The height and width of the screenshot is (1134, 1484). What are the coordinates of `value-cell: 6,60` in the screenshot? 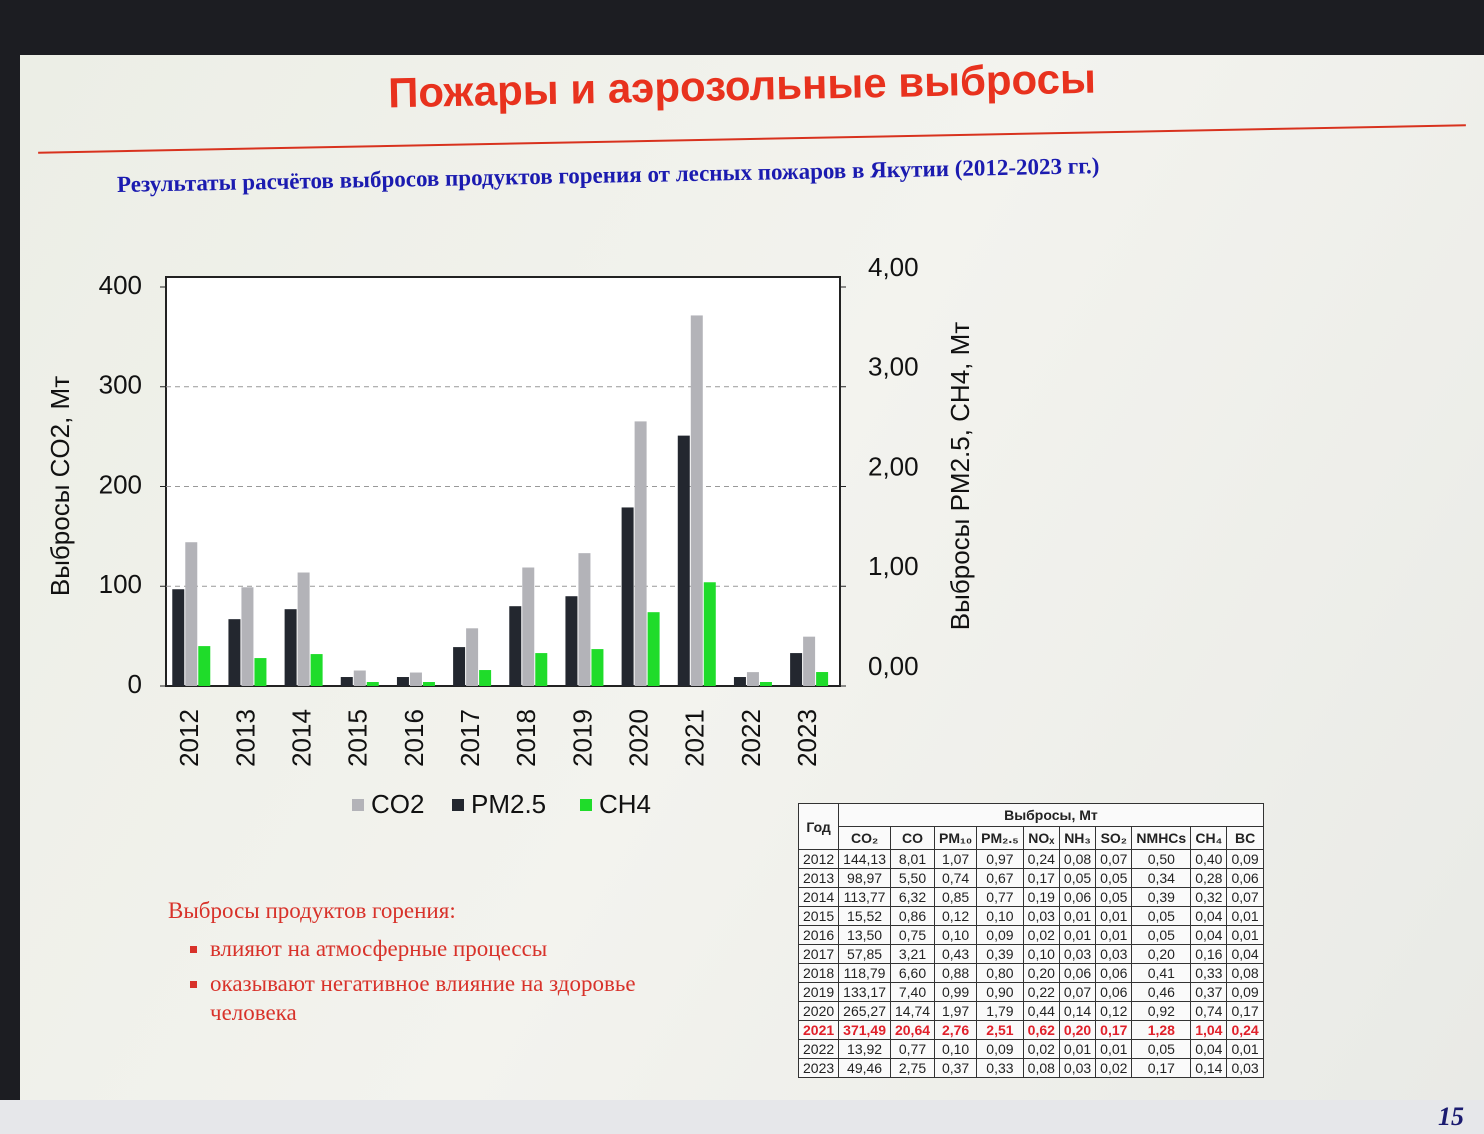 It's located at (912, 973).